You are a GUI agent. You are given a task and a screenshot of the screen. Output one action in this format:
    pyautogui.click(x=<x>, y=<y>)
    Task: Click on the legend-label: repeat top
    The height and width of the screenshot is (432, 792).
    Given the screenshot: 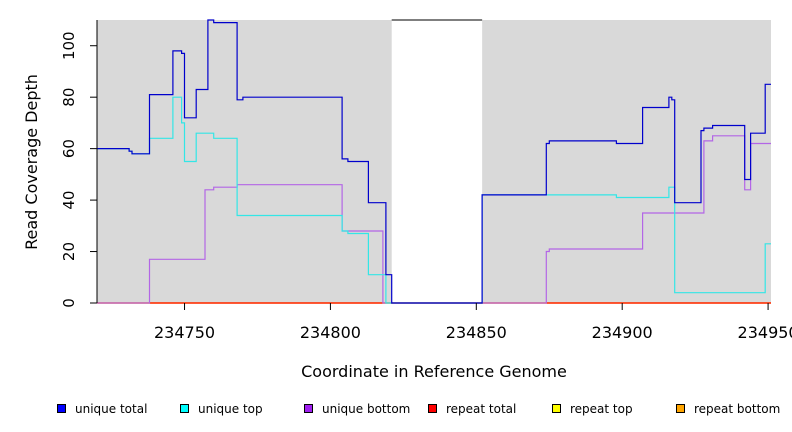 What is the action you would take?
    pyautogui.click(x=601, y=409)
    